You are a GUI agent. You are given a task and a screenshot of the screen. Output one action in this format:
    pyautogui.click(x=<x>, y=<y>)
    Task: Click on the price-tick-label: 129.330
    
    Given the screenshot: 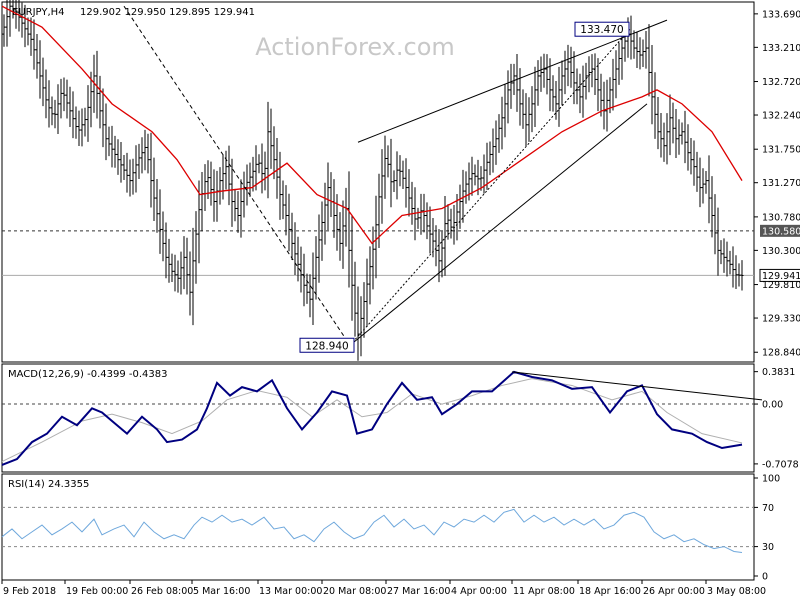 What is the action you would take?
    pyautogui.click(x=781, y=319)
    